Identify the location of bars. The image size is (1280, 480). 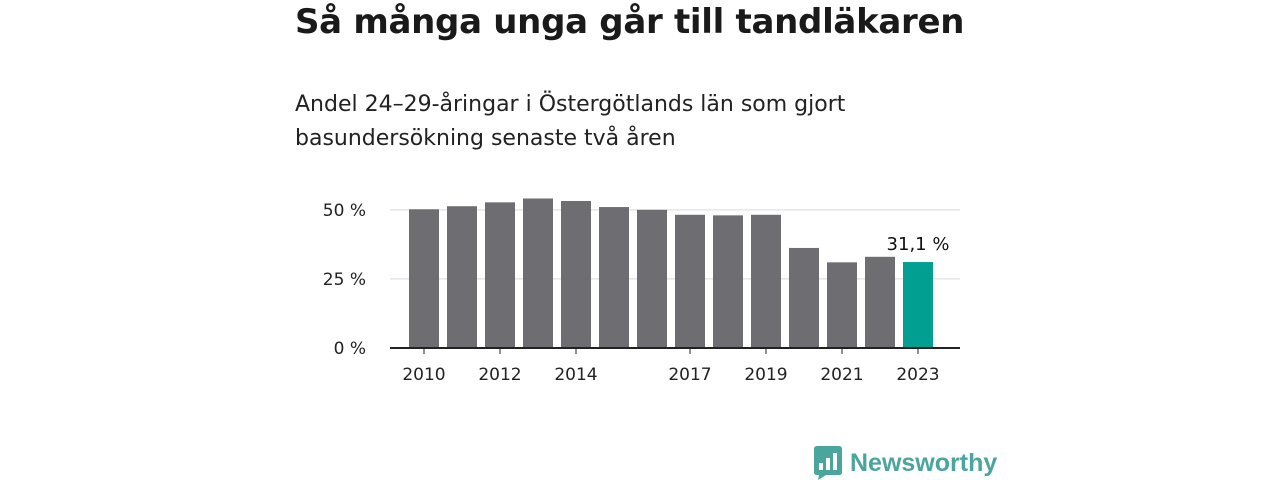
(671, 273).